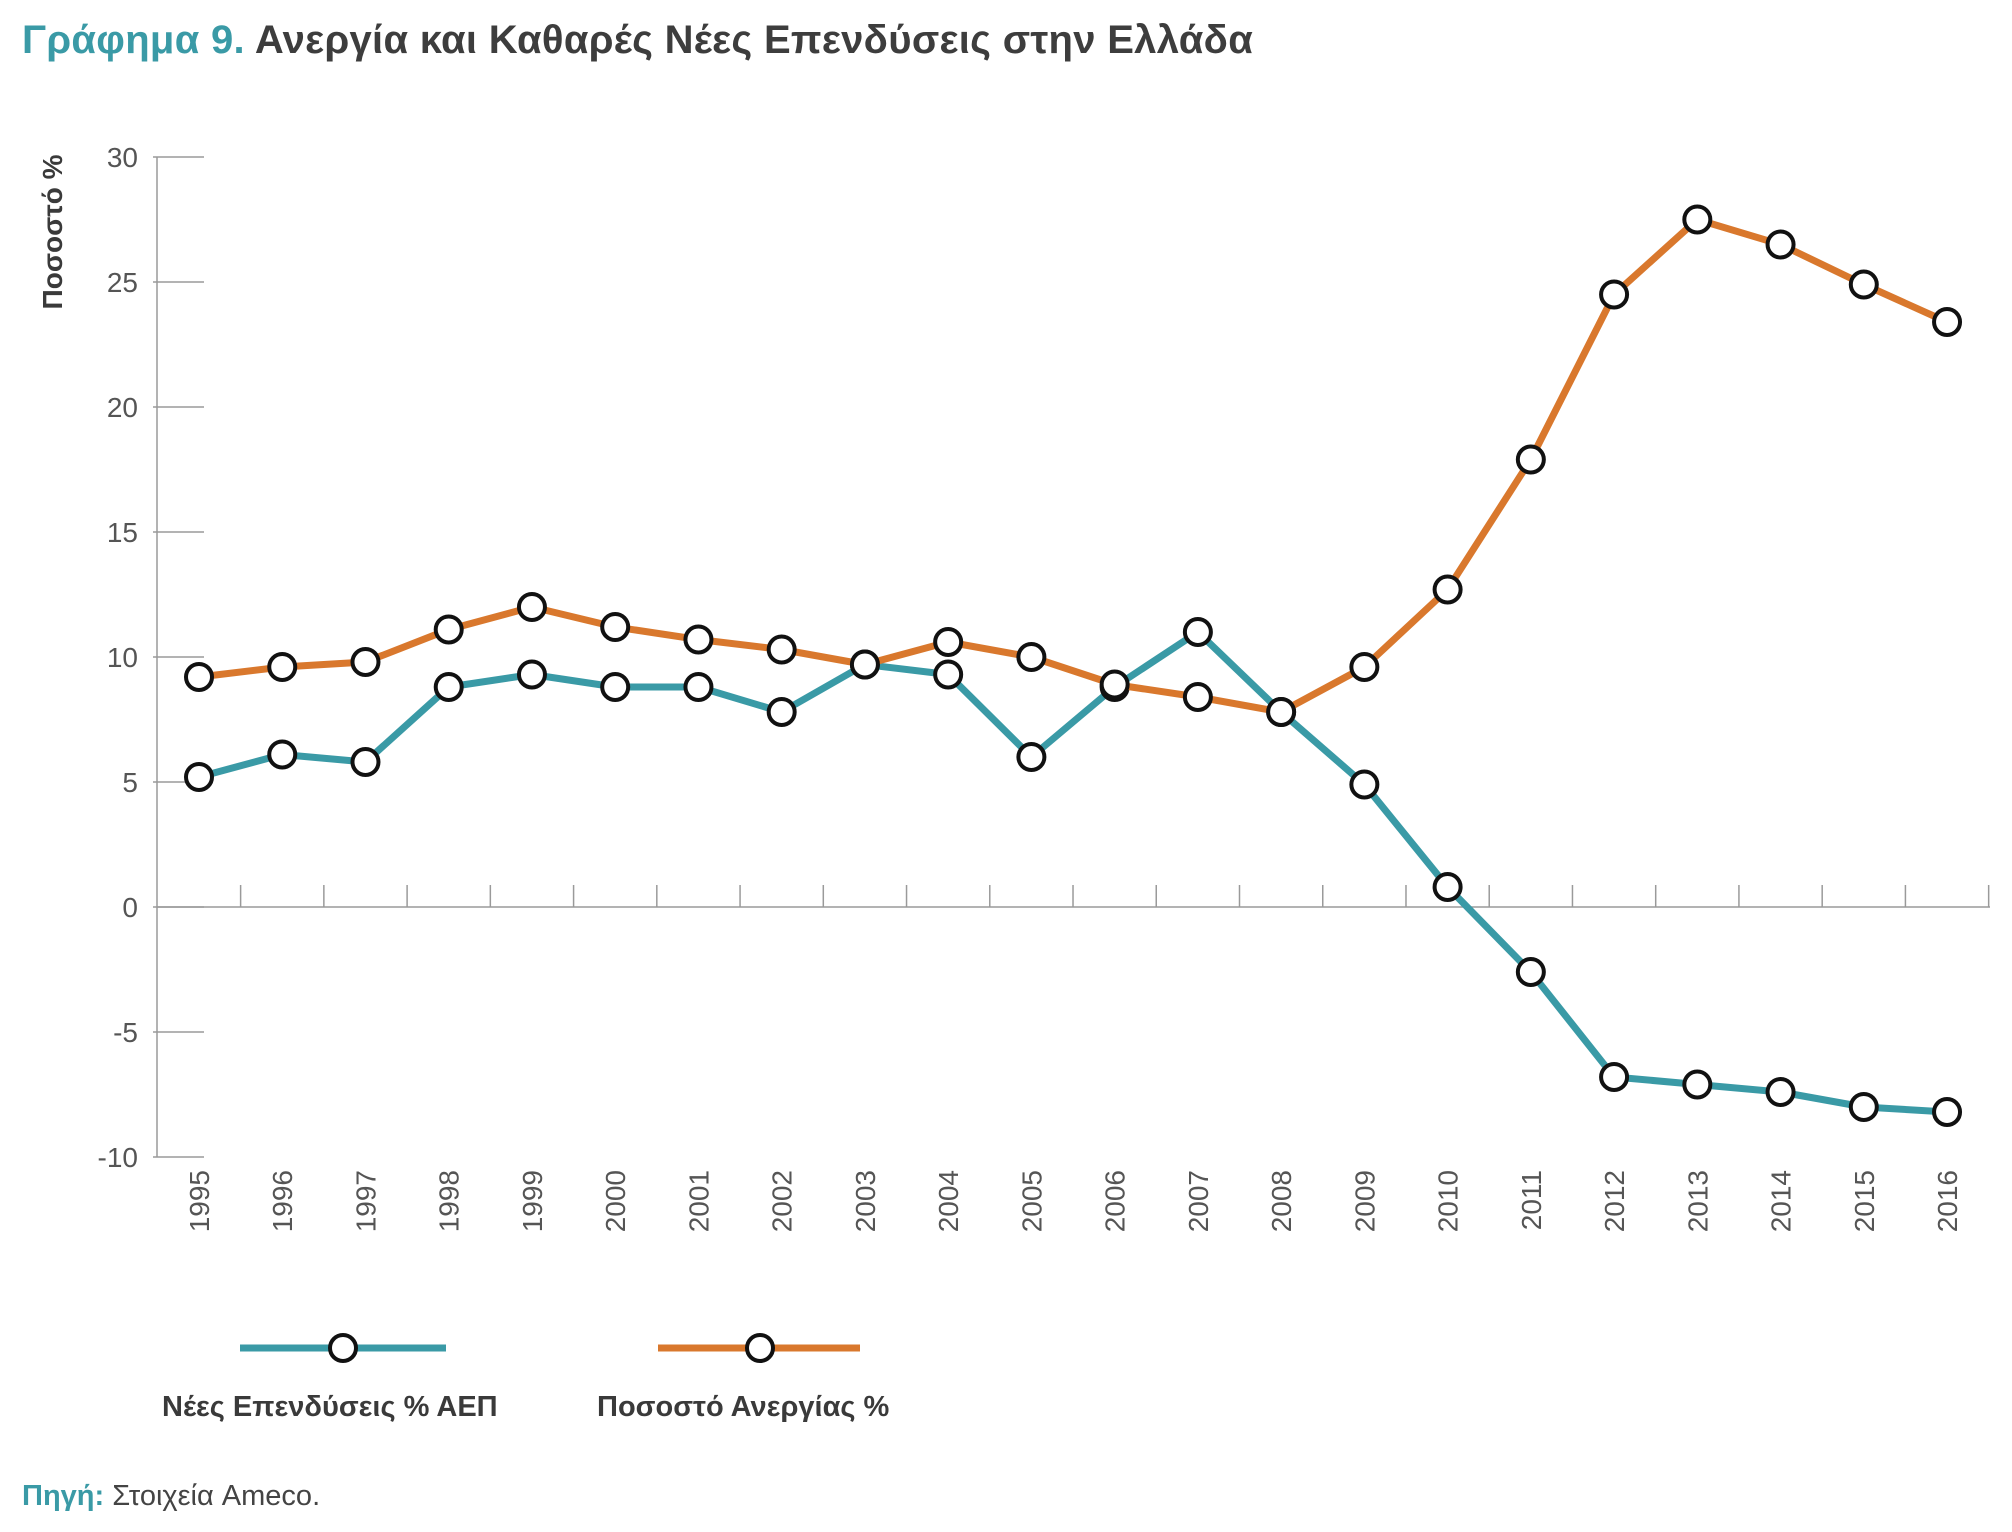  I want to click on x-tick-label: 1999, so click(532, 1201).